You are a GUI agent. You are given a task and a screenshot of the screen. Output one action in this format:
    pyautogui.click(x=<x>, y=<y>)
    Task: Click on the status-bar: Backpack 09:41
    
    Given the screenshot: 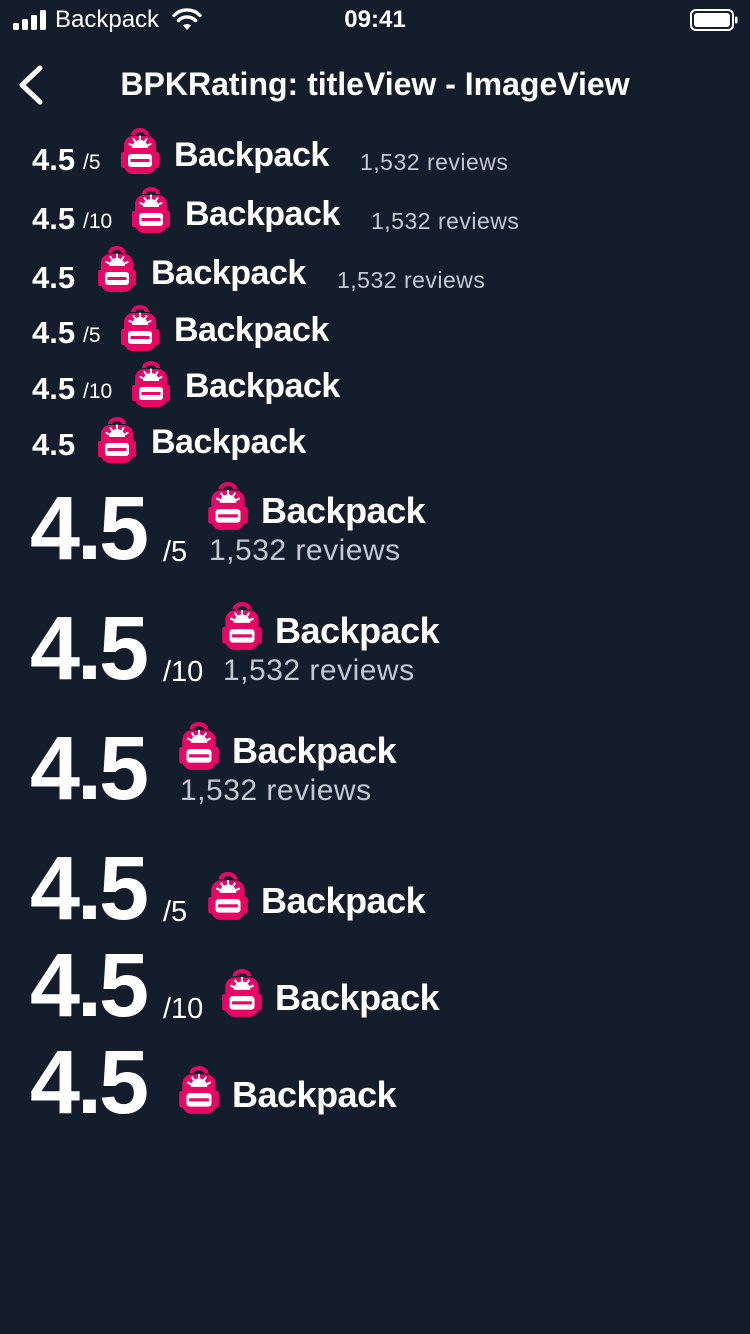 What is the action you would take?
    pyautogui.click(x=375, y=20)
    